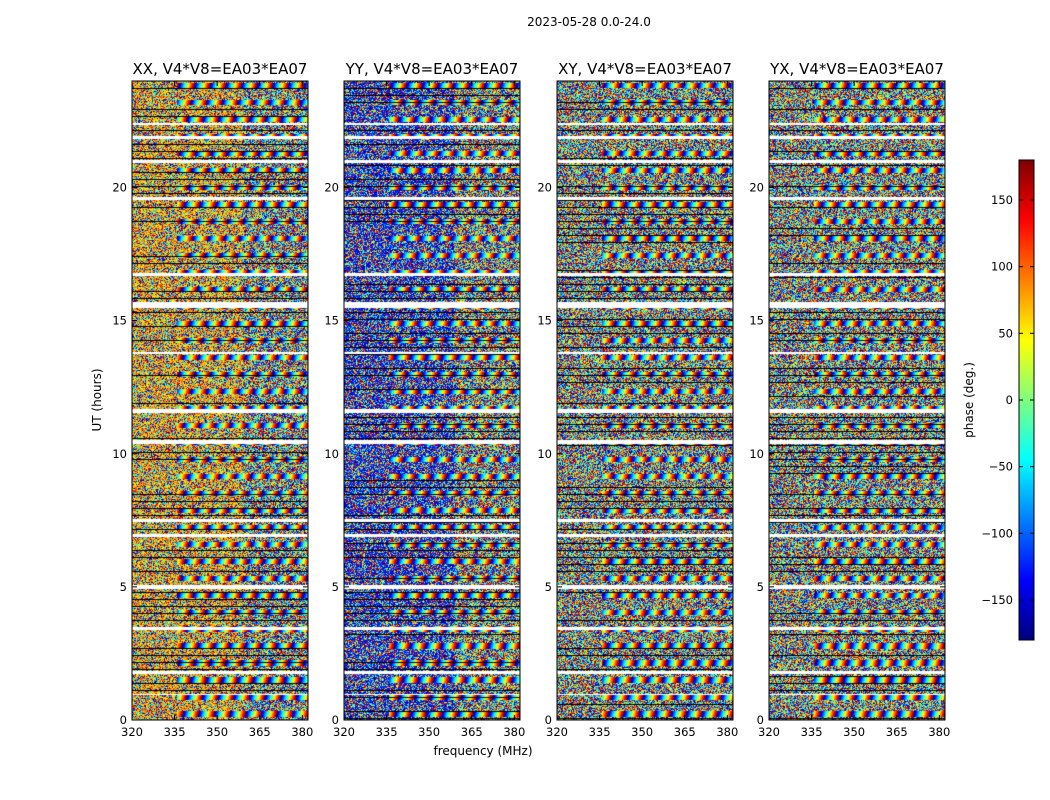 The height and width of the screenshot is (800, 1050). I want to click on panel-title: XY, V4*V8=EA03*EA07, so click(645, 69).